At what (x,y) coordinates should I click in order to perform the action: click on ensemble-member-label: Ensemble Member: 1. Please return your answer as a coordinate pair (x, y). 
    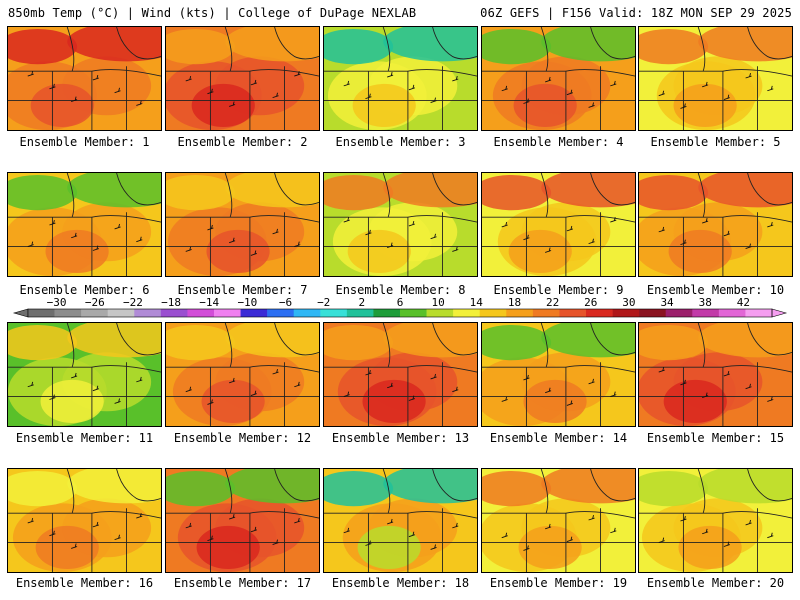
    Looking at the image, I should click on (84, 142).